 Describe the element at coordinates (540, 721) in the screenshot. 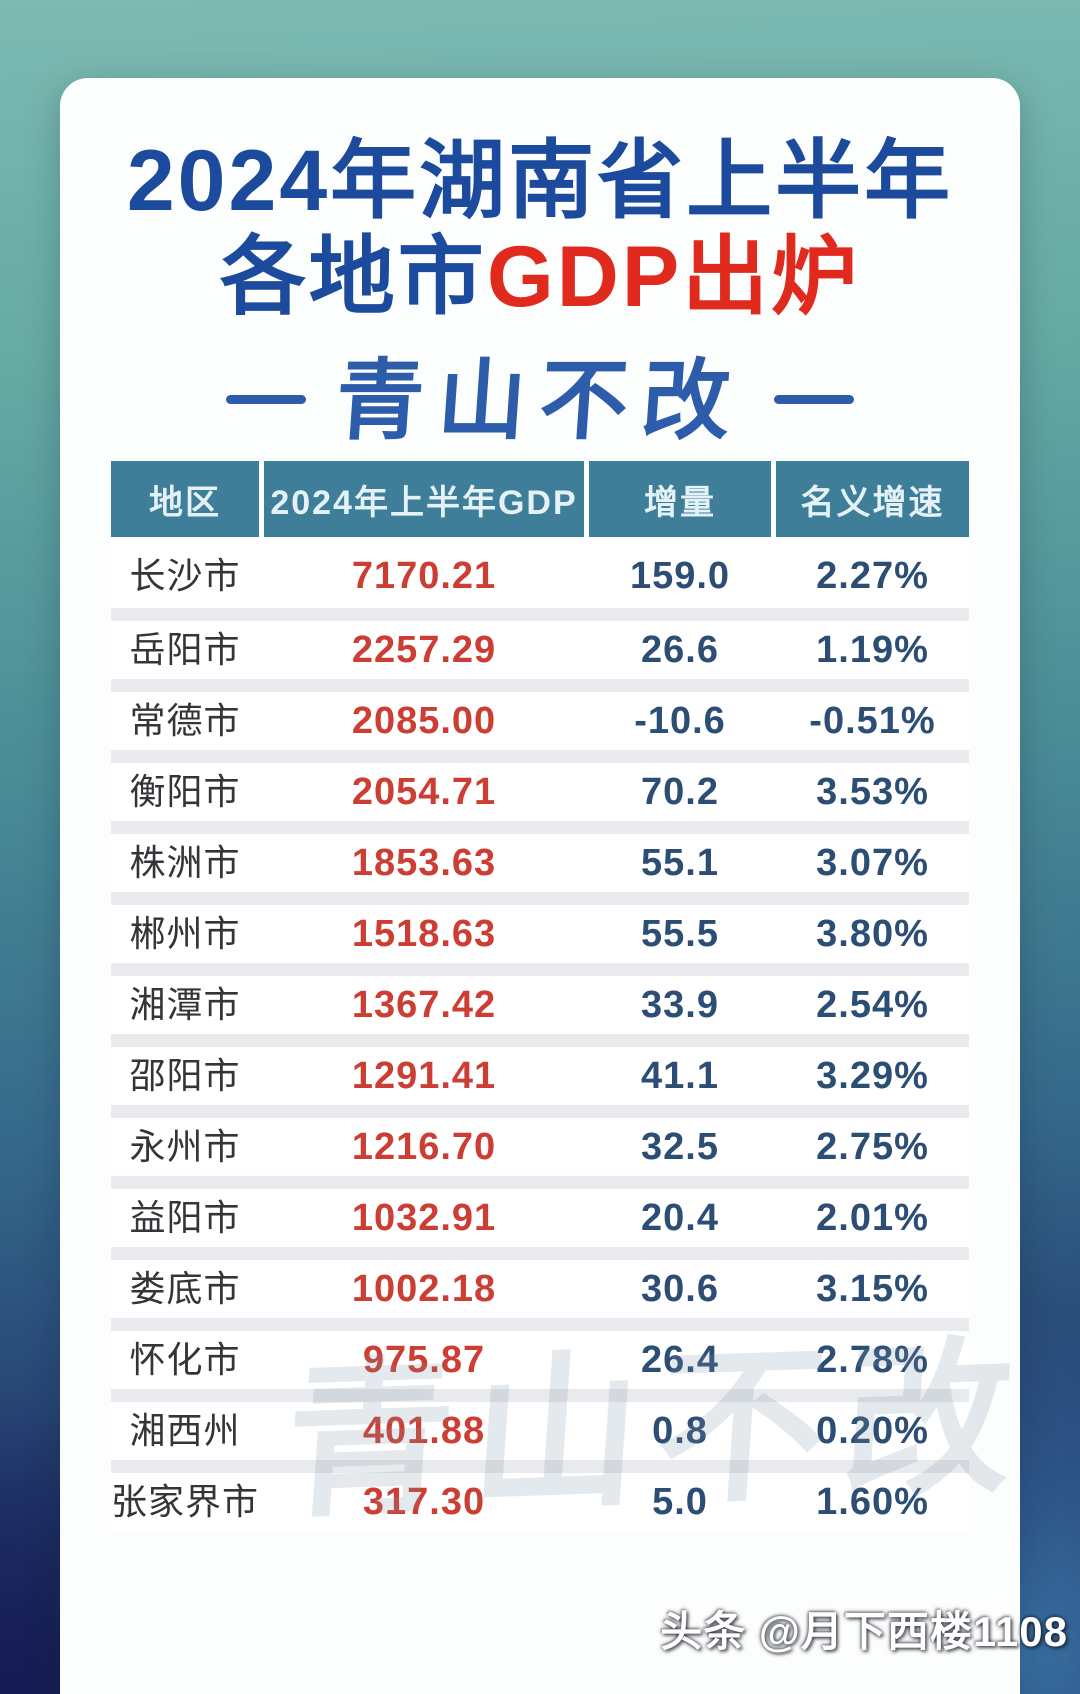

I see `table-row: 常德市 2085.00 -10.6 -0.51%` at that location.